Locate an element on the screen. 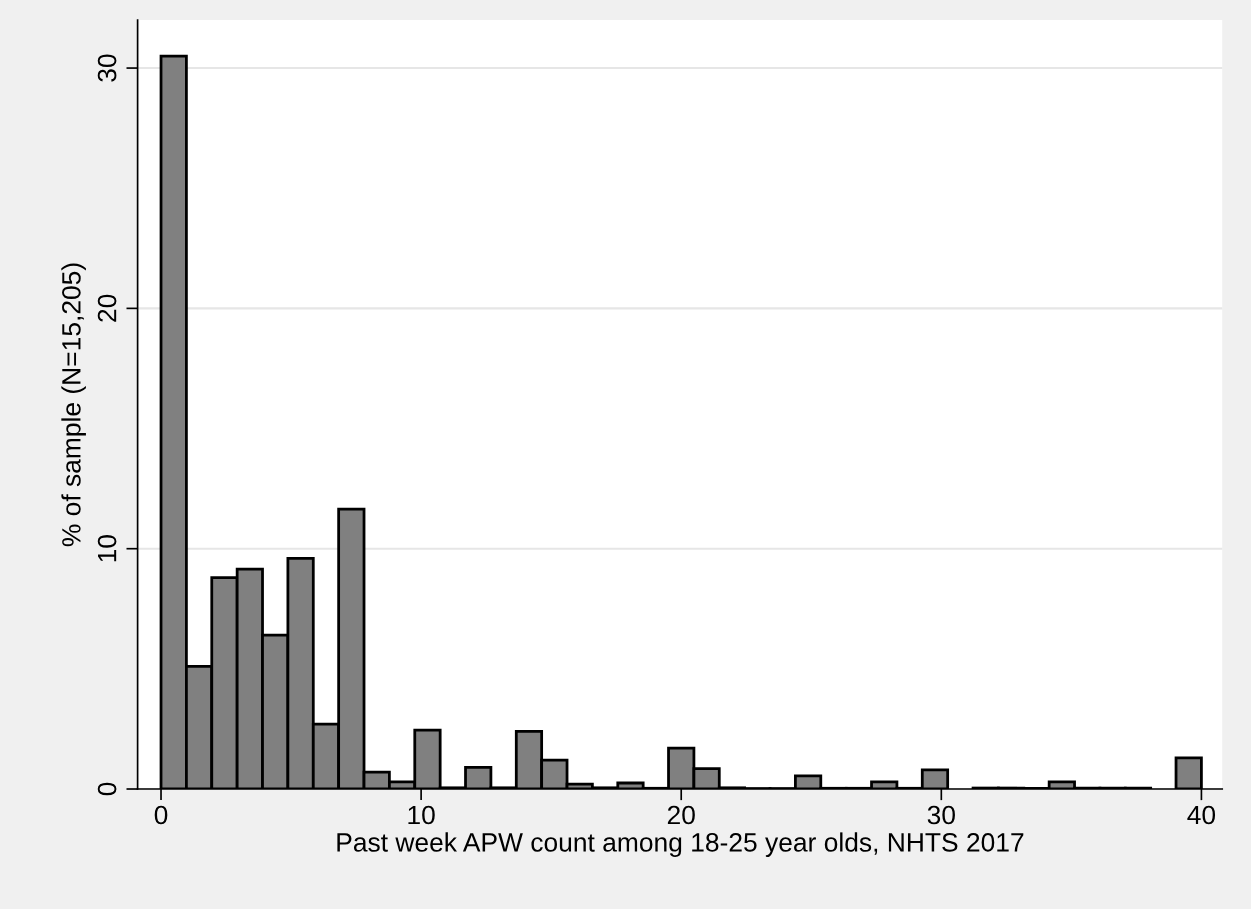 This screenshot has height=909, width=1251. y-tick-label: 20 is located at coordinates (107, 308).